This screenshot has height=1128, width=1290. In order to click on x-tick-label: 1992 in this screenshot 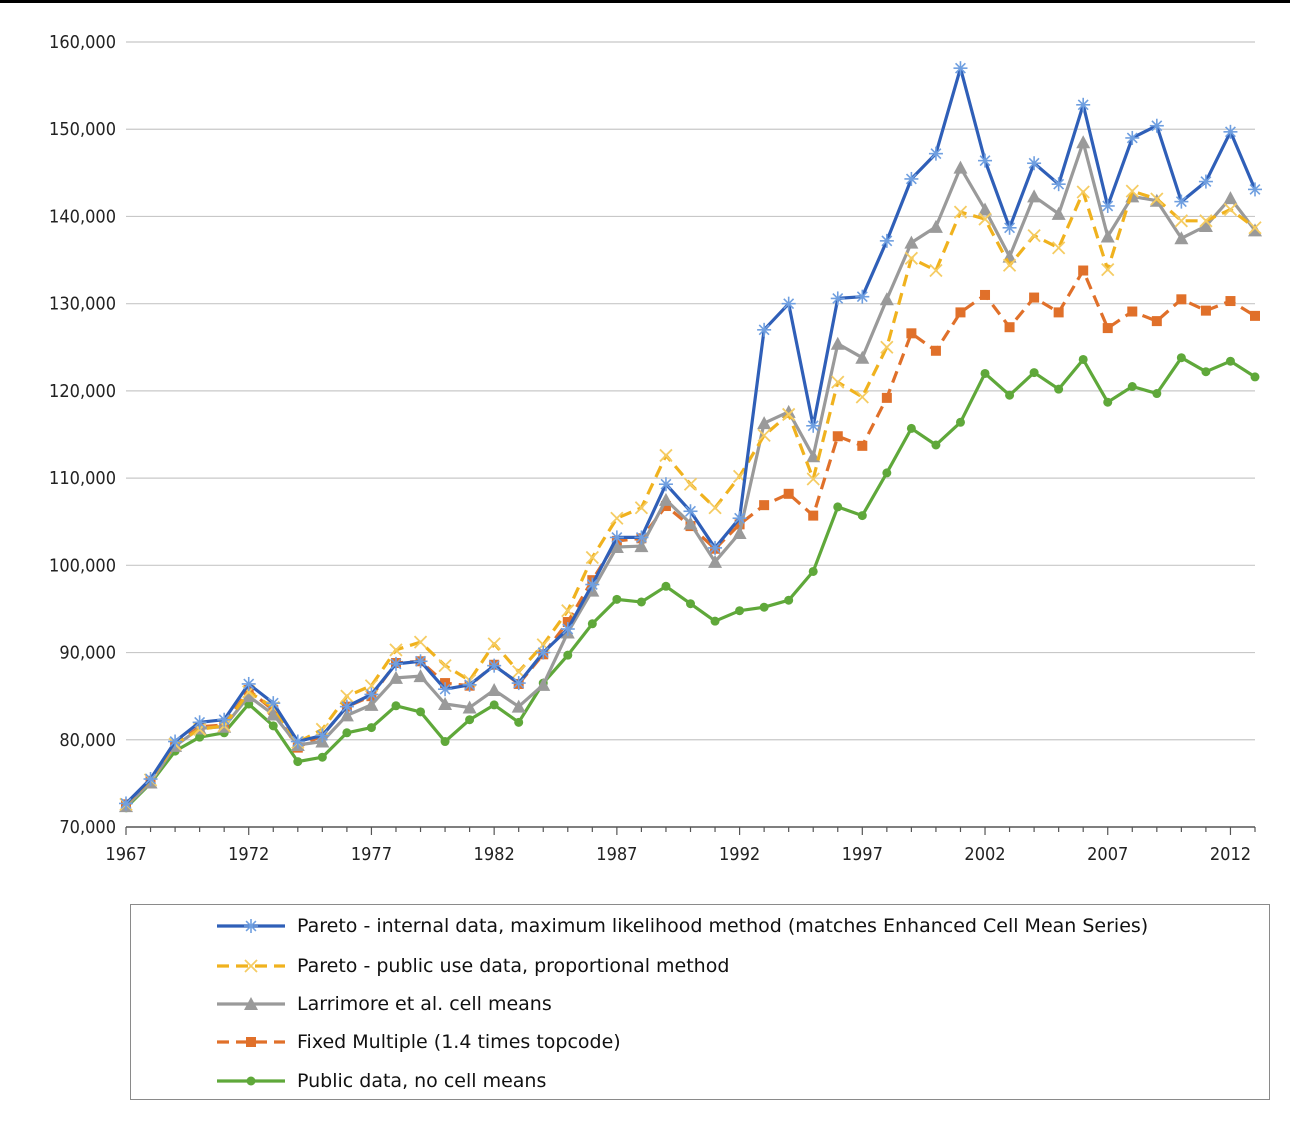, I will do `click(739, 854)`.